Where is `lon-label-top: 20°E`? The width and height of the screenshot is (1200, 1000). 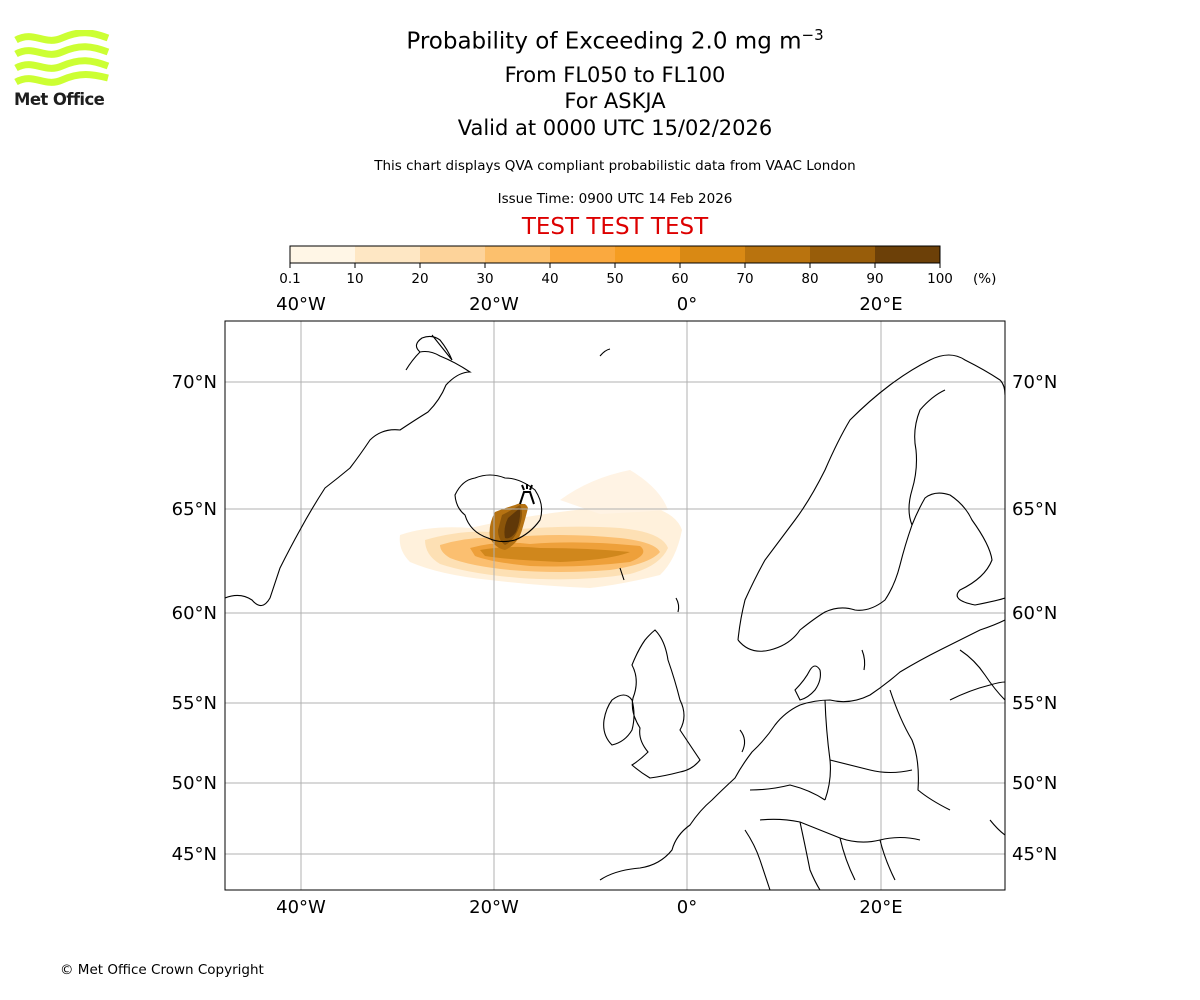 lon-label-top: 20°E is located at coordinates (880, 304).